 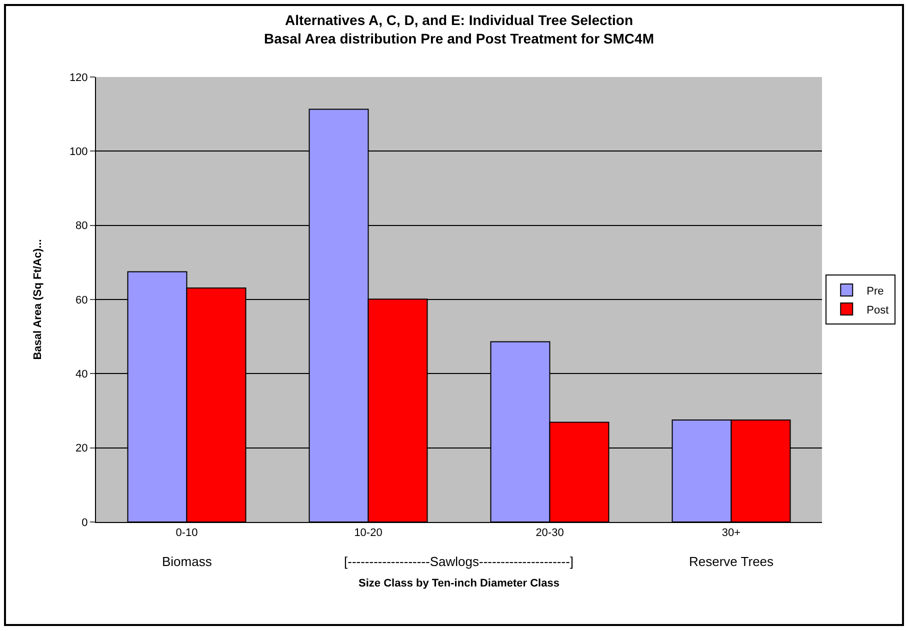 I want to click on legend-label: Post, so click(x=877, y=310).